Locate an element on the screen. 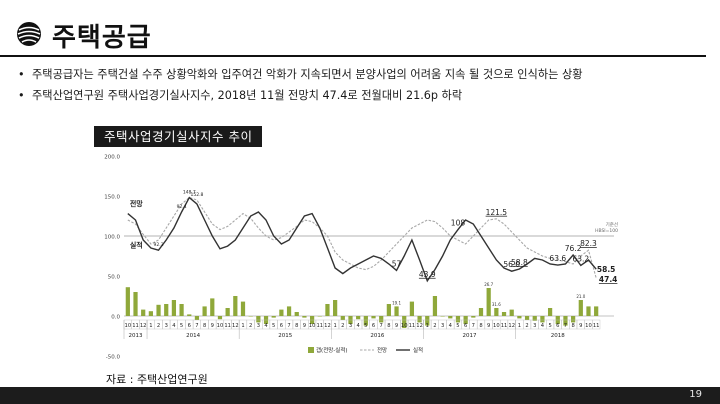 This screenshot has height=404, width=720. data-label: 57 is located at coordinates (397, 263).